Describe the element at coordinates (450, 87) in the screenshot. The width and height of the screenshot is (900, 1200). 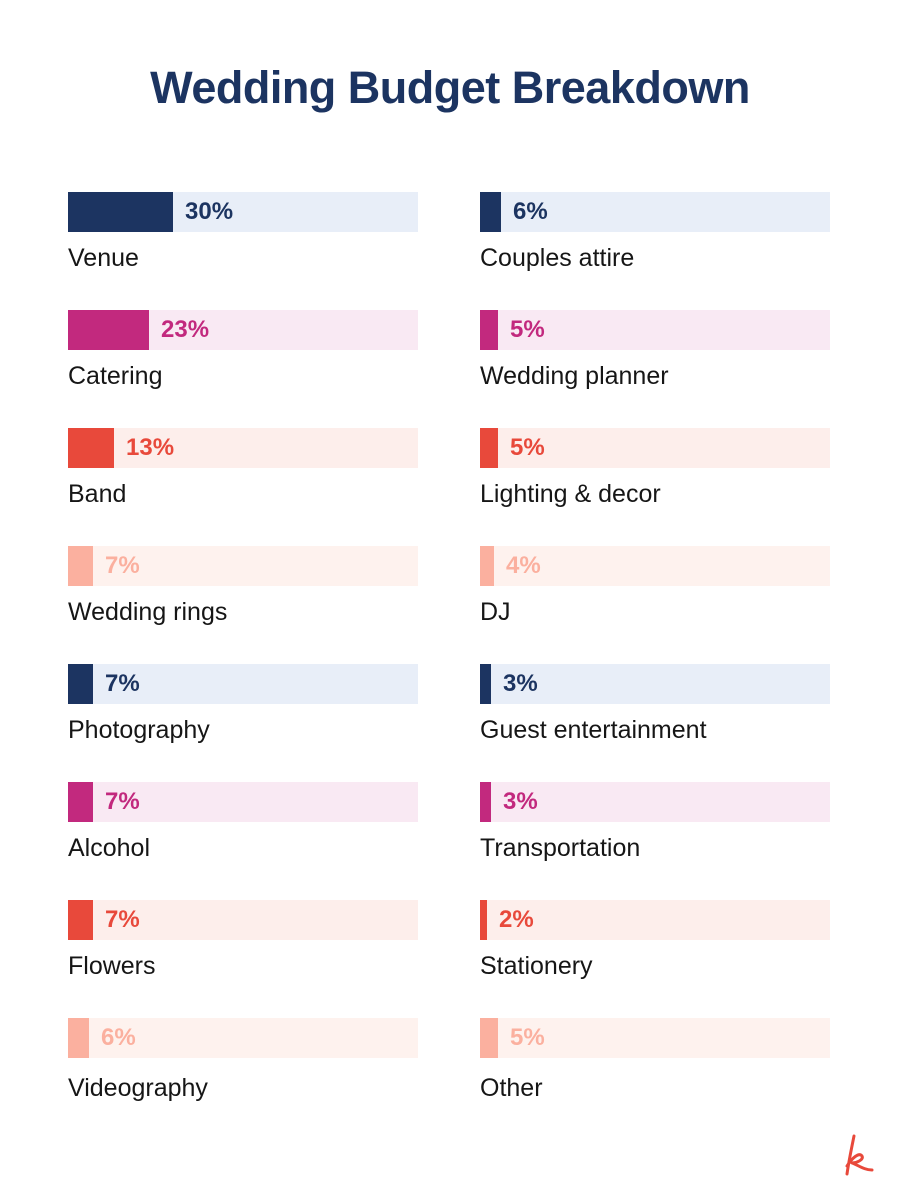
I see `chart-title: Wedding Budget Breakdown` at that location.